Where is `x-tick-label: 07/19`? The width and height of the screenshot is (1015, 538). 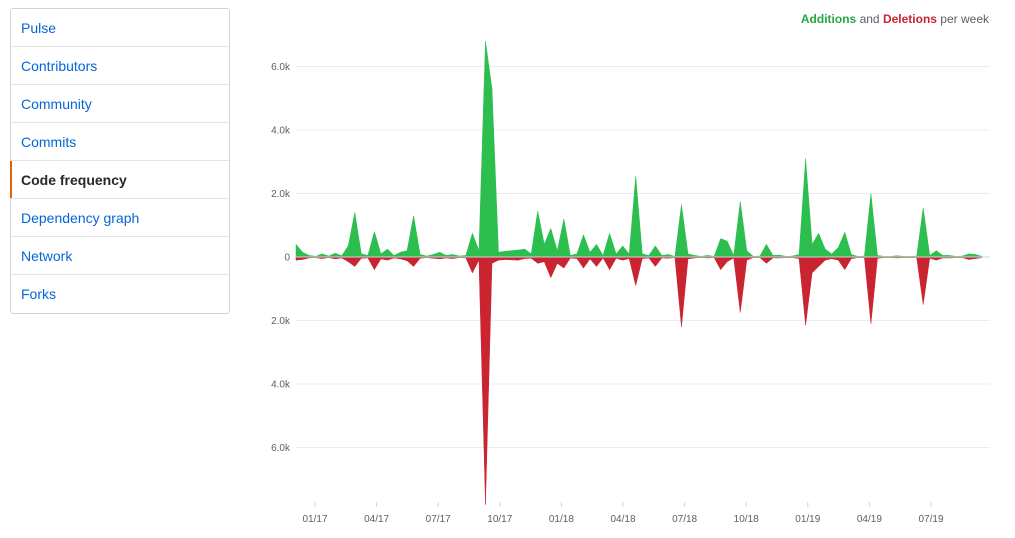 x-tick-label: 07/19 is located at coordinates (930, 519).